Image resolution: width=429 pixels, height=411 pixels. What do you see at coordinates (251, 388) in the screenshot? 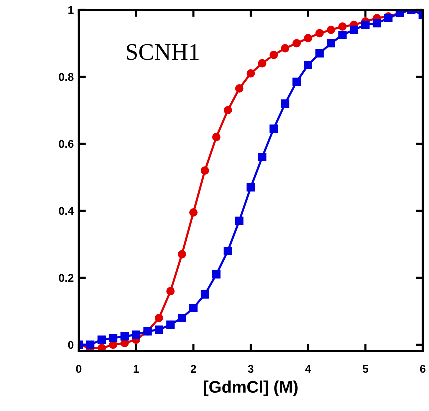
I see `x-axis-title: [GdmCl] (M)` at bounding box center [251, 388].